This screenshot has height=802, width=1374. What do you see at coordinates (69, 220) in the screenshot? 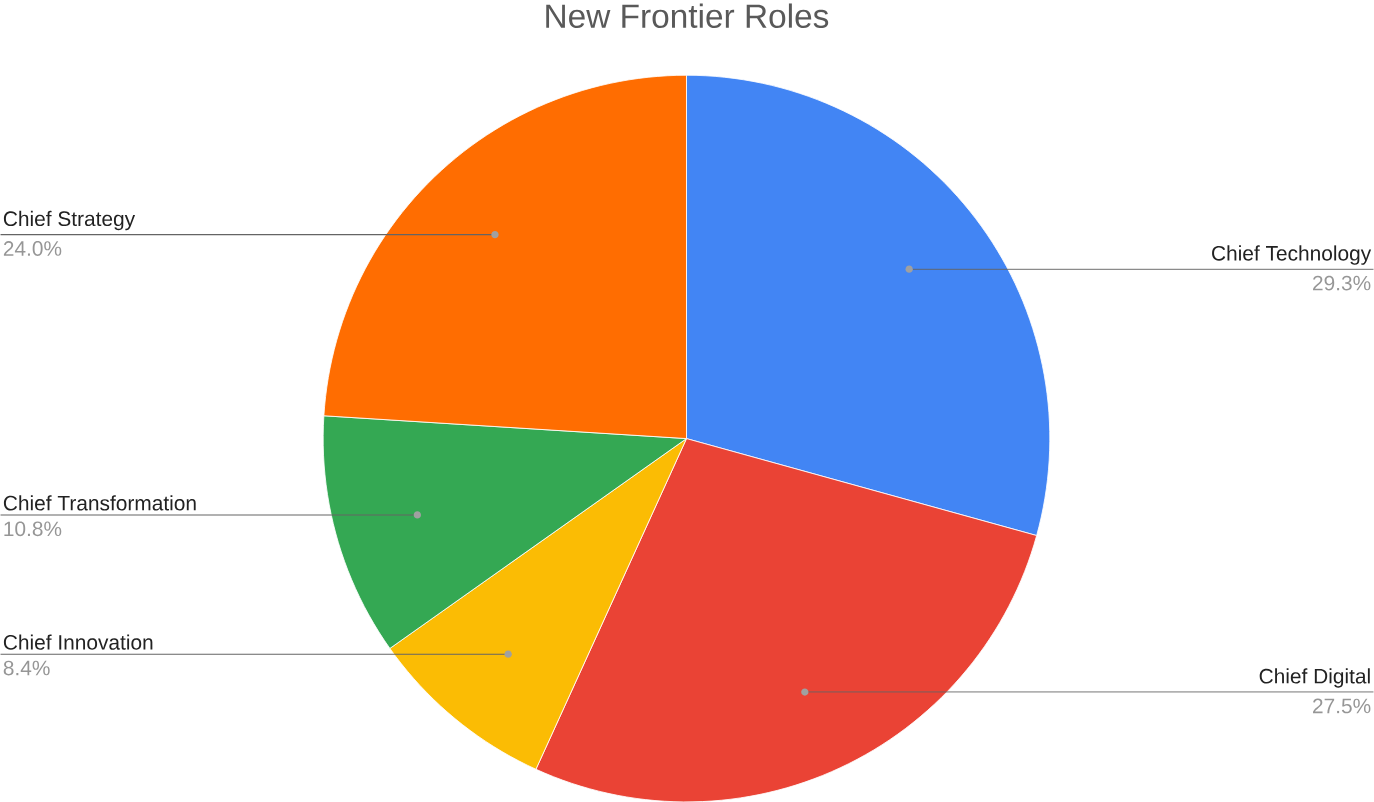
I see `slice-label: Chief Strategy` at bounding box center [69, 220].